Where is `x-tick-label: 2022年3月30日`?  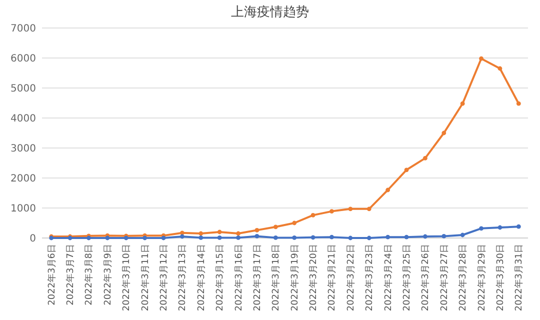 x-tick-label: 2022年3月30日 is located at coordinates (500, 278).